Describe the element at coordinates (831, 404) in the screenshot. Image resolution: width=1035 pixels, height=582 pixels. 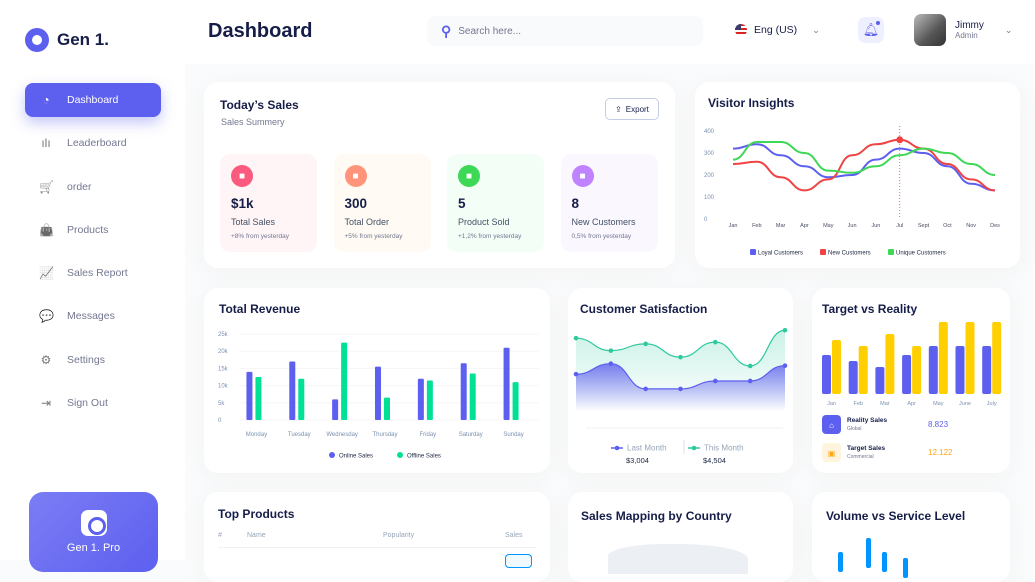
I see `x-tick-label: Jan` at that location.